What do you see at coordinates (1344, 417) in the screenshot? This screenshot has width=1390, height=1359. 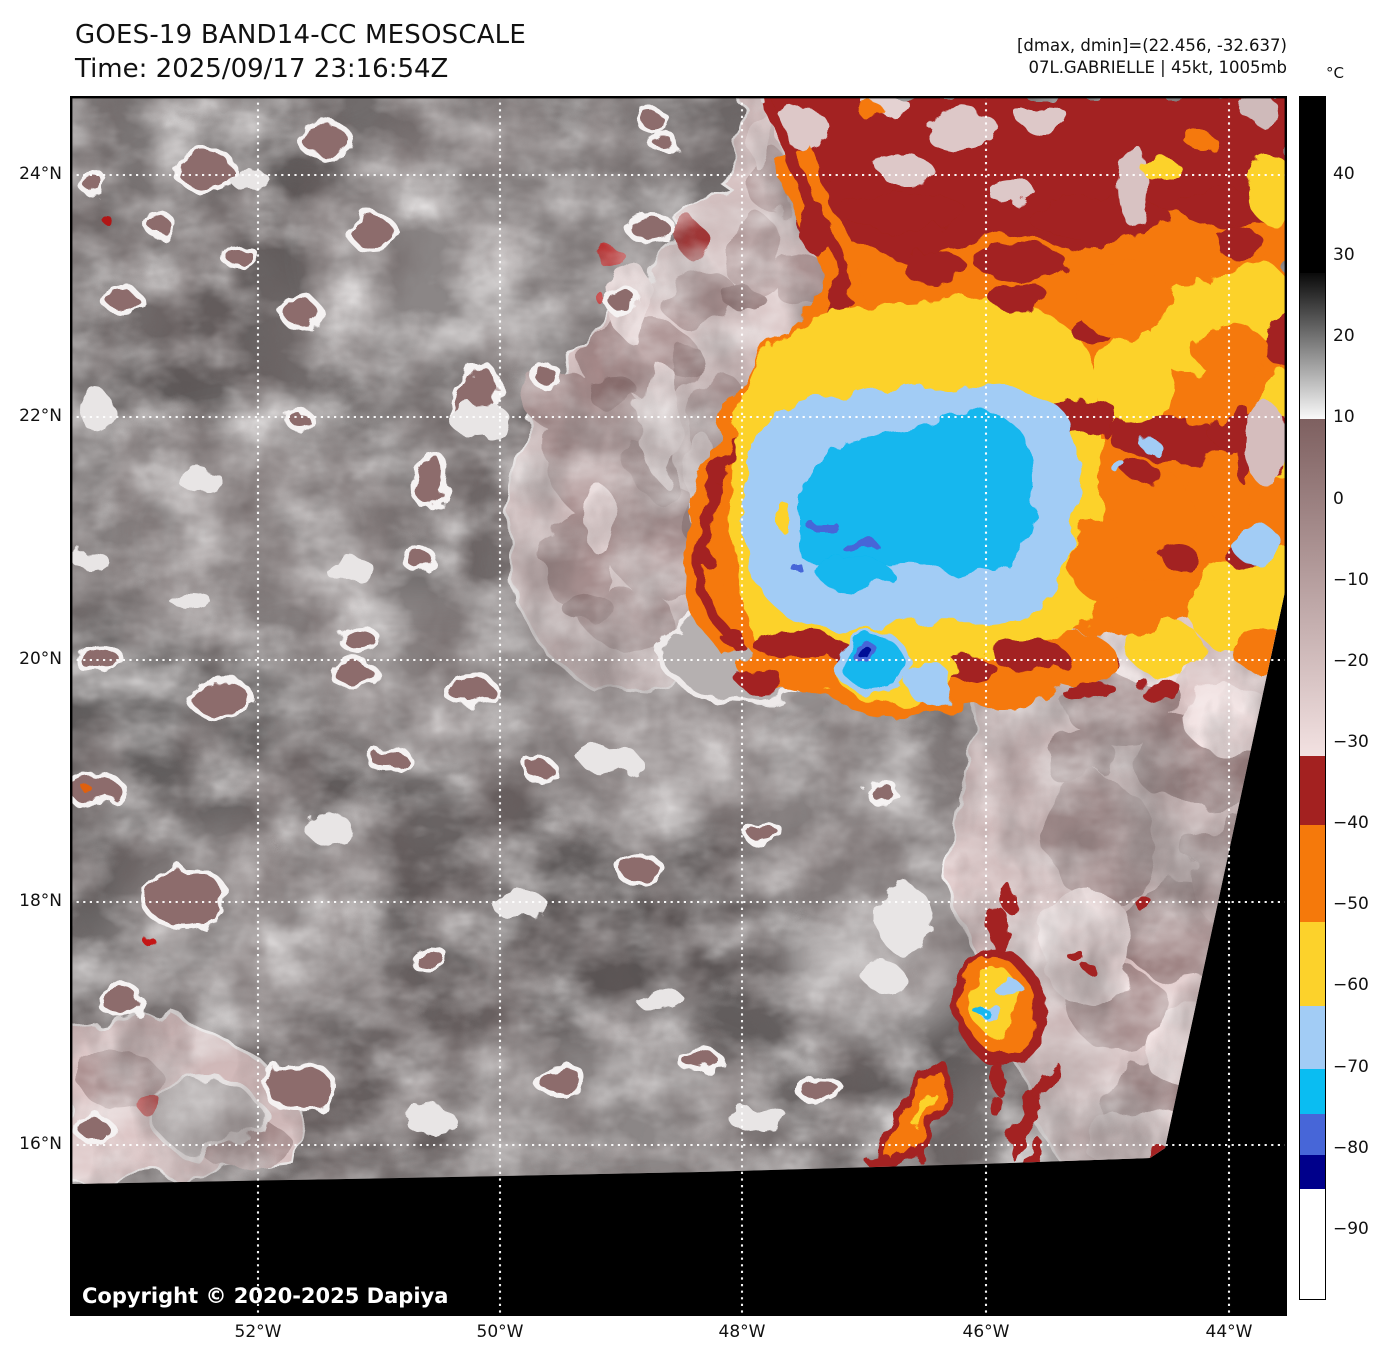 I see `colorbar-tick-label: 10` at bounding box center [1344, 417].